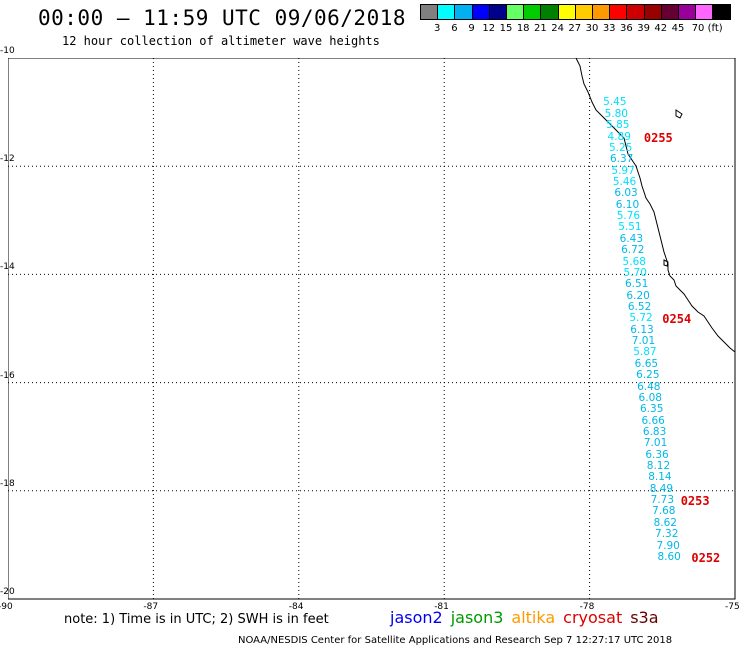 This screenshot has width=740, height=650. Describe the element at coordinates (658, 137) in the screenshot. I see `pass-time-label: 0255` at that location.